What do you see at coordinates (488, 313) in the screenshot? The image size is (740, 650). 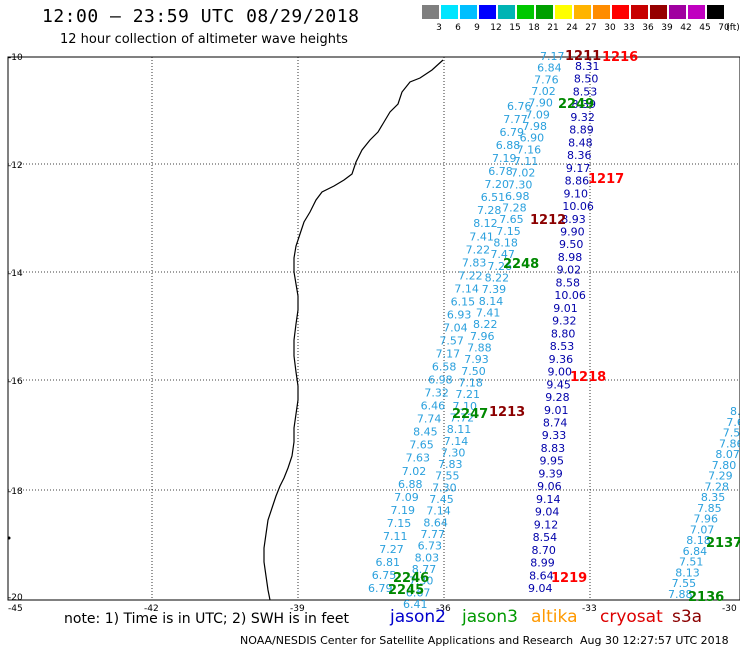 I see `wave-height-value: 7.41` at bounding box center [488, 313].